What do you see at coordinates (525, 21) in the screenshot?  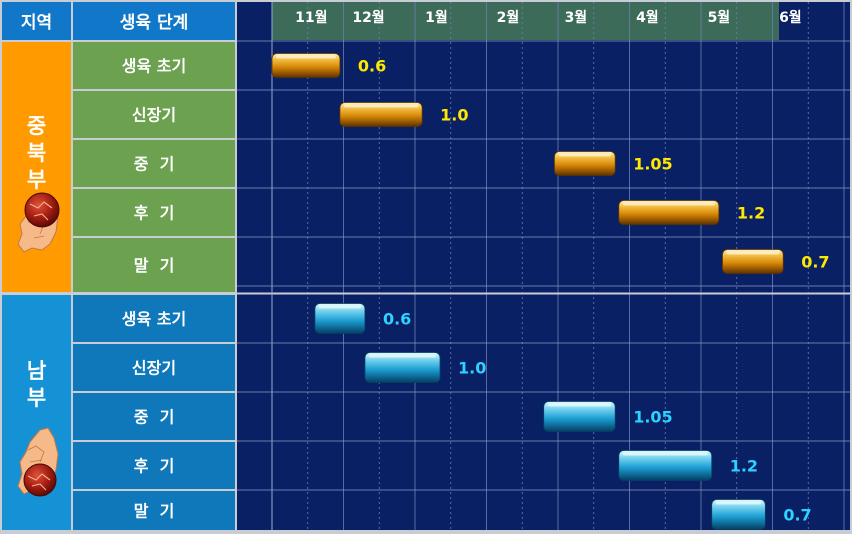 I see `timeline-header` at bounding box center [525, 21].